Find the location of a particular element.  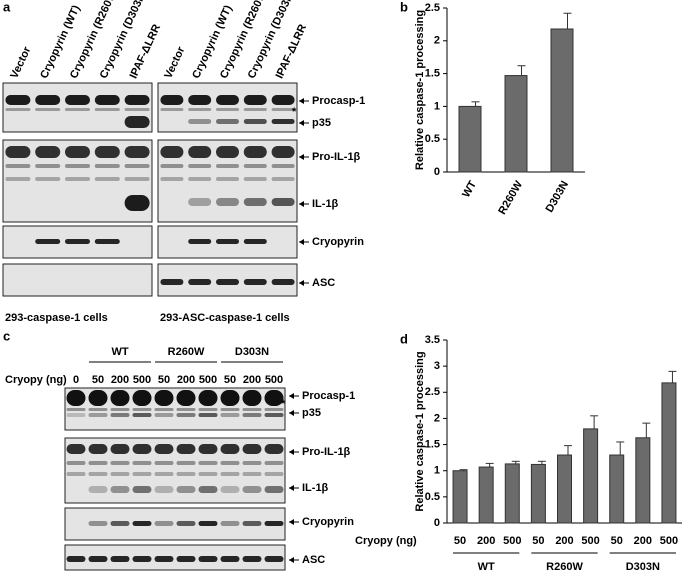

x-tick-label: 500 is located at coordinates (590, 541).